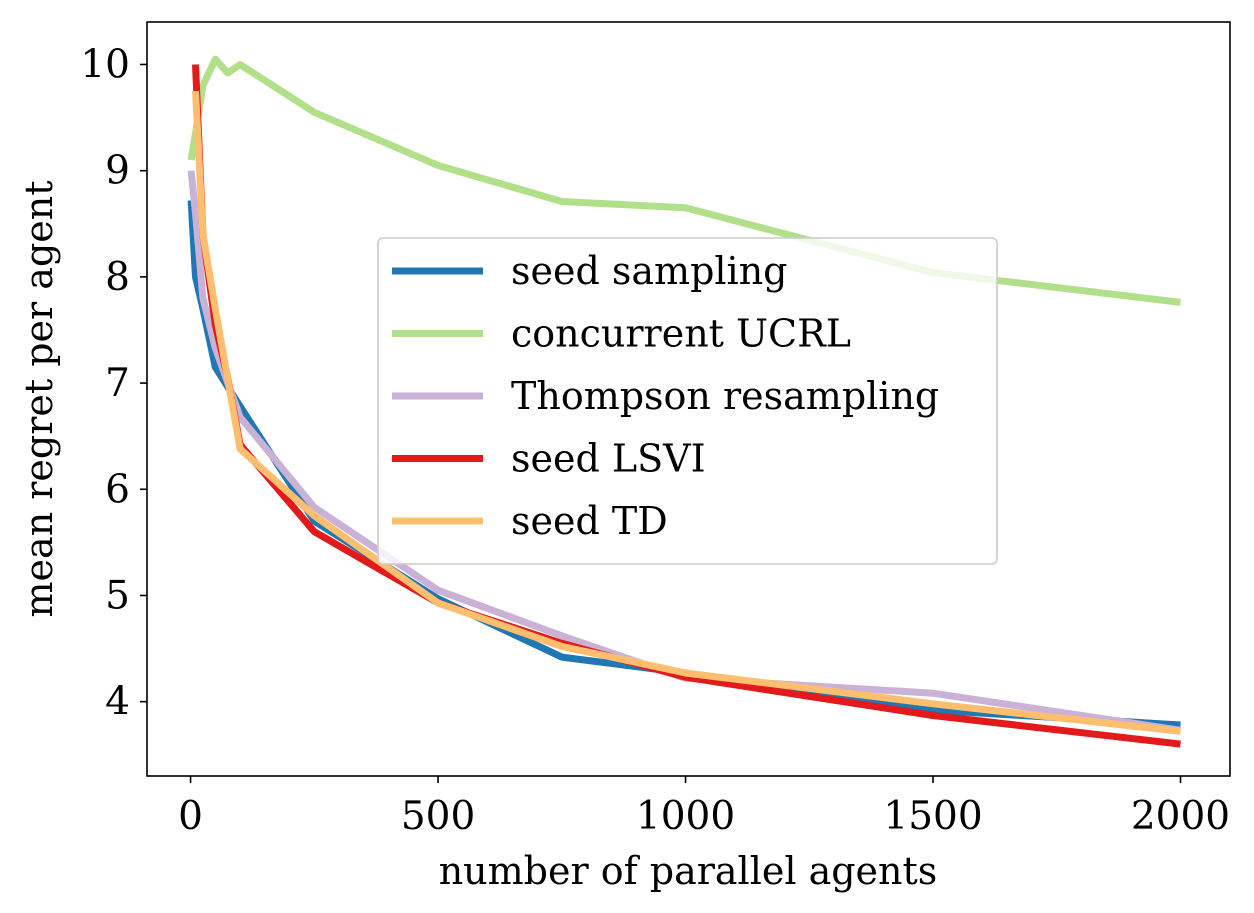  Describe the element at coordinates (190, 816) in the screenshot. I see `x-tick-label-0: 0` at that location.